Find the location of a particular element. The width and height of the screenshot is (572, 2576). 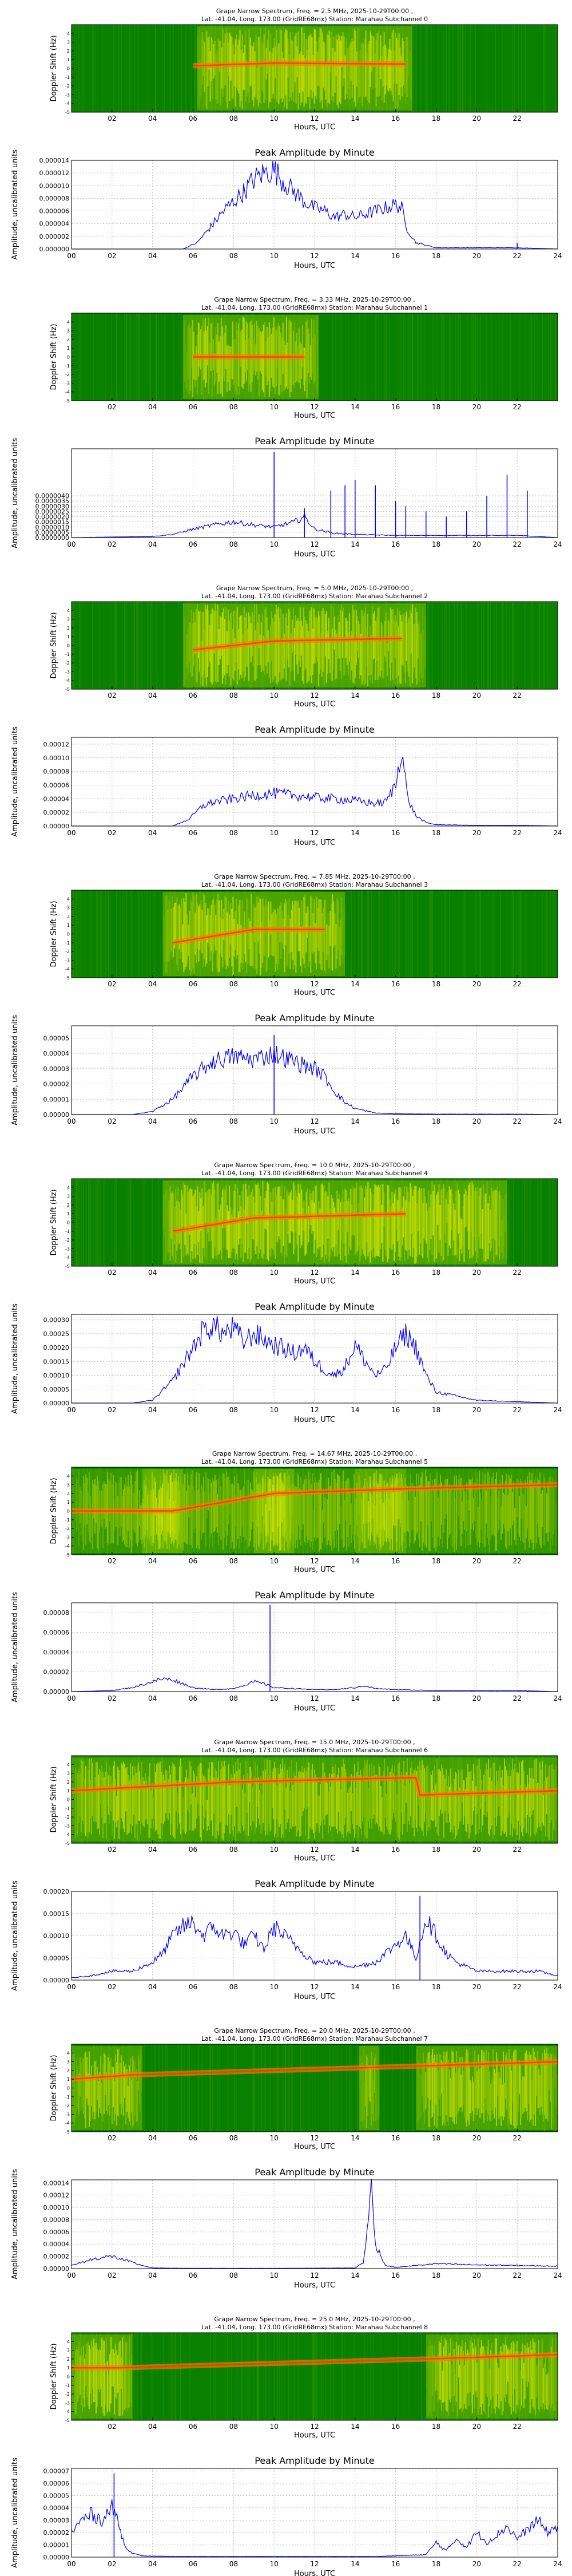

amplitude-y-tick: 0.00010 is located at coordinates (56, 1936).